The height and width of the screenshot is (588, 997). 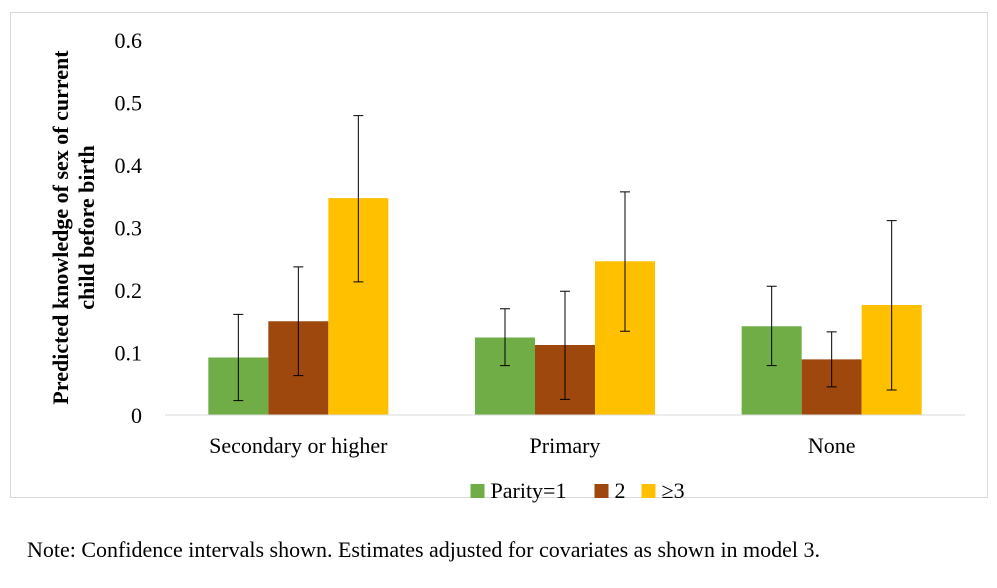 What do you see at coordinates (673, 490) in the screenshot?
I see `legend-label: ≥3` at bounding box center [673, 490].